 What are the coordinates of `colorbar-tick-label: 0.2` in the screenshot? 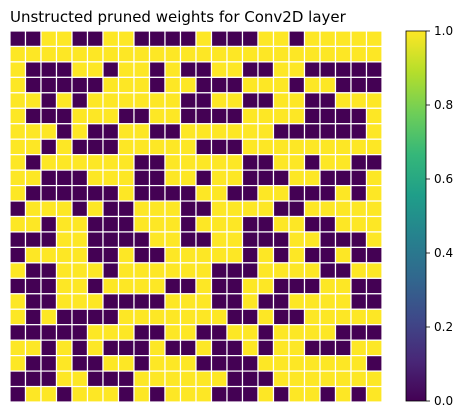 It's located at (443, 327).